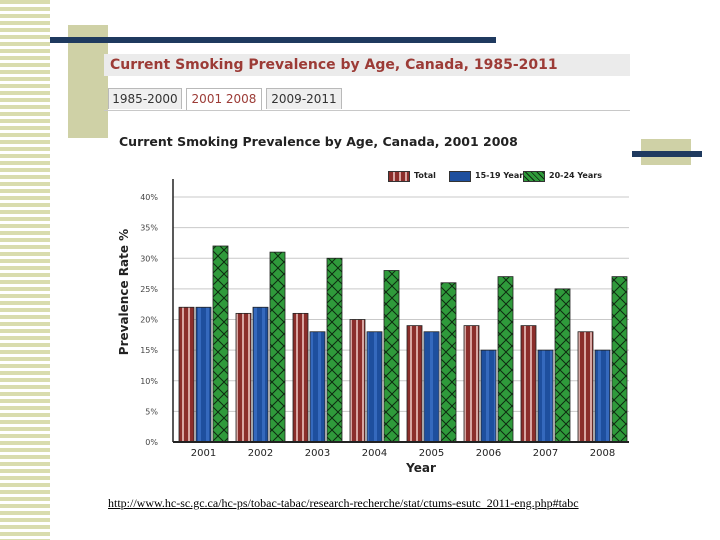 This screenshot has width=720, height=540. Describe the element at coordinates (304, 98) in the screenshot. I see `tab-2009-2011: 2009-2011` at that location.